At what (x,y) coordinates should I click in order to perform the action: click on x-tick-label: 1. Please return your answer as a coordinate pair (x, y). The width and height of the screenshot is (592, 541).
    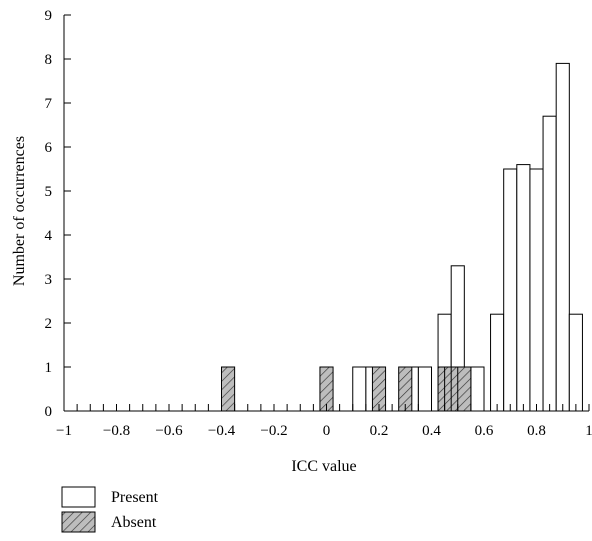
    Looking at the image, I should click on (588, 431).